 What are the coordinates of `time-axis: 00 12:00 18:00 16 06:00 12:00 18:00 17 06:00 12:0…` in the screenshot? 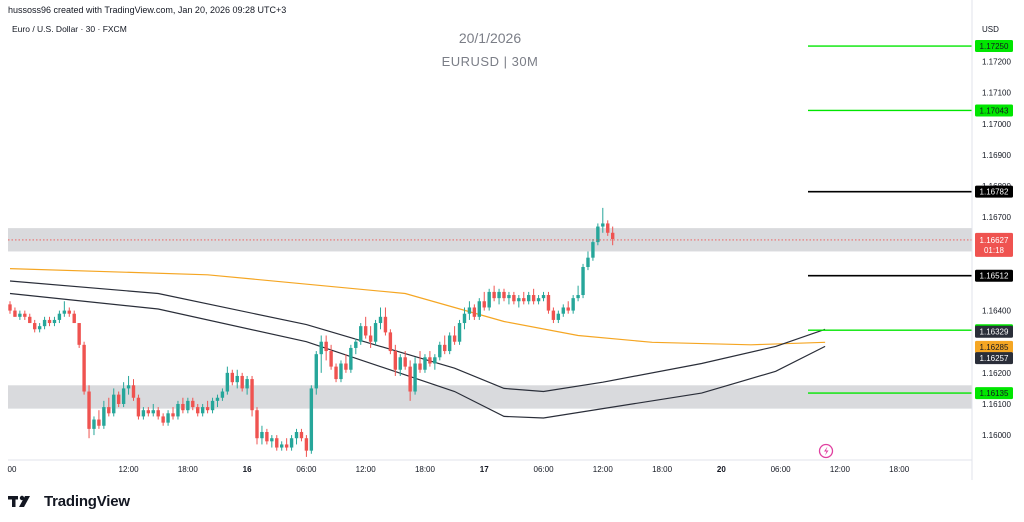 It's located at (490, 466).